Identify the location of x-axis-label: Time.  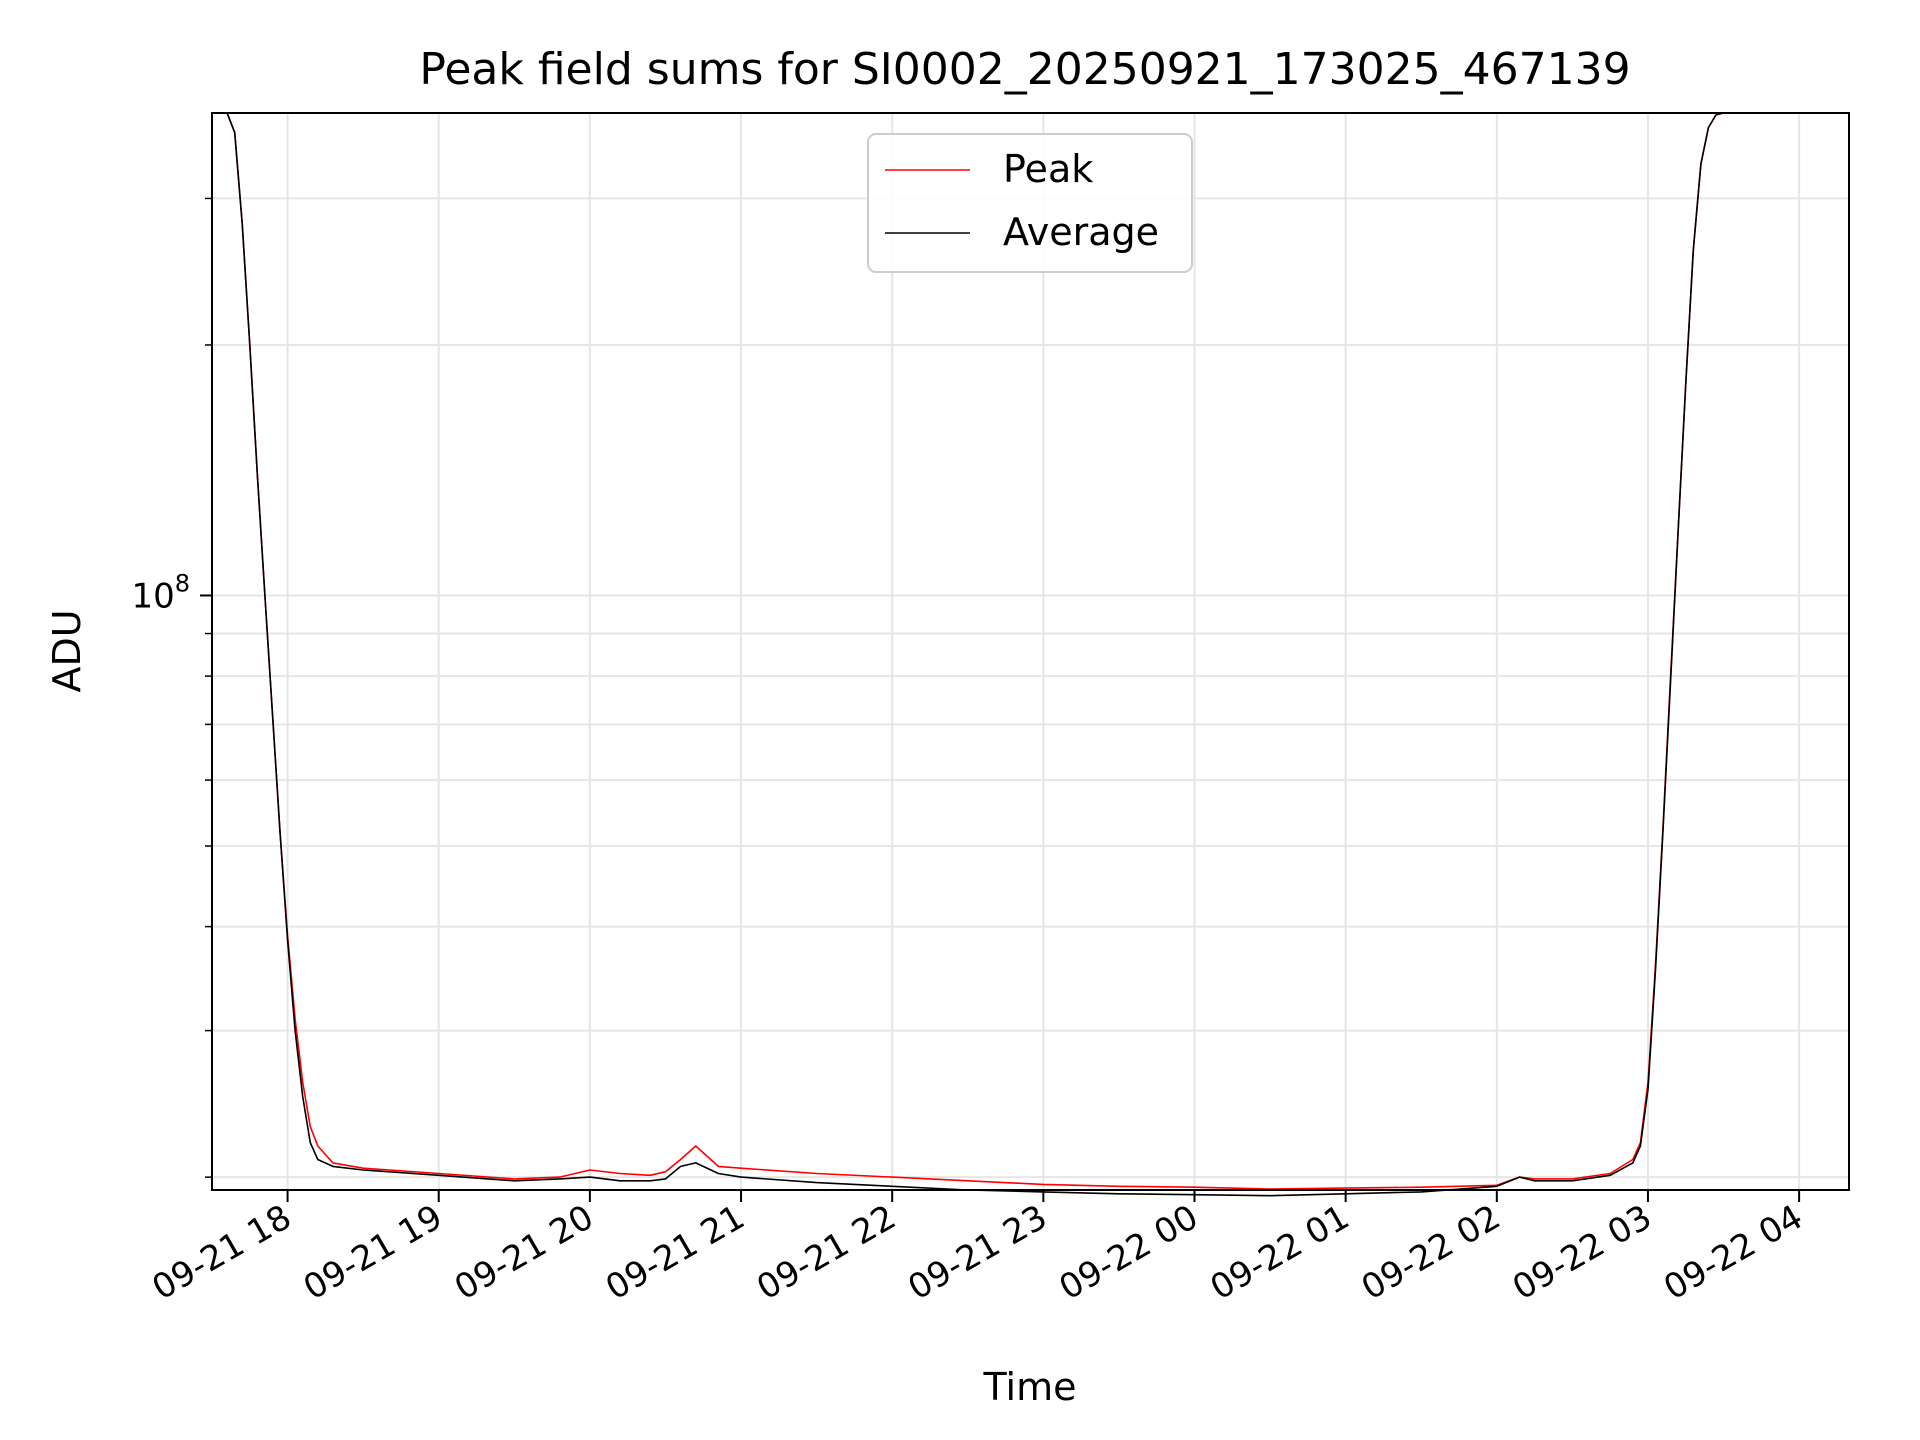
(1030, 1387).